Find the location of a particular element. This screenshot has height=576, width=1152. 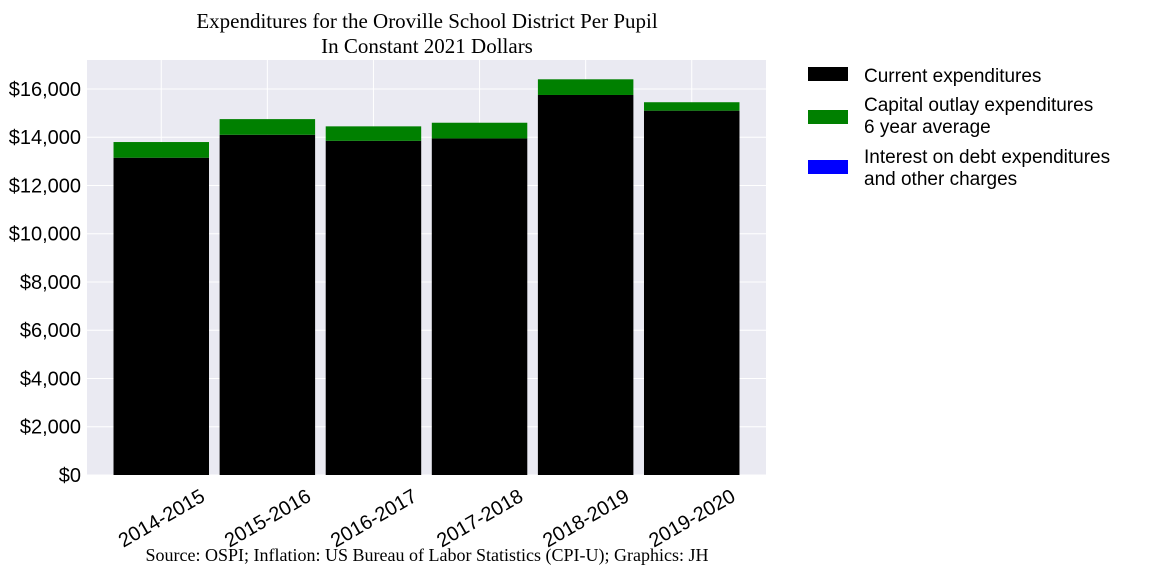

bar-series-1-2017-2018 is located at coordinates (479, 130).